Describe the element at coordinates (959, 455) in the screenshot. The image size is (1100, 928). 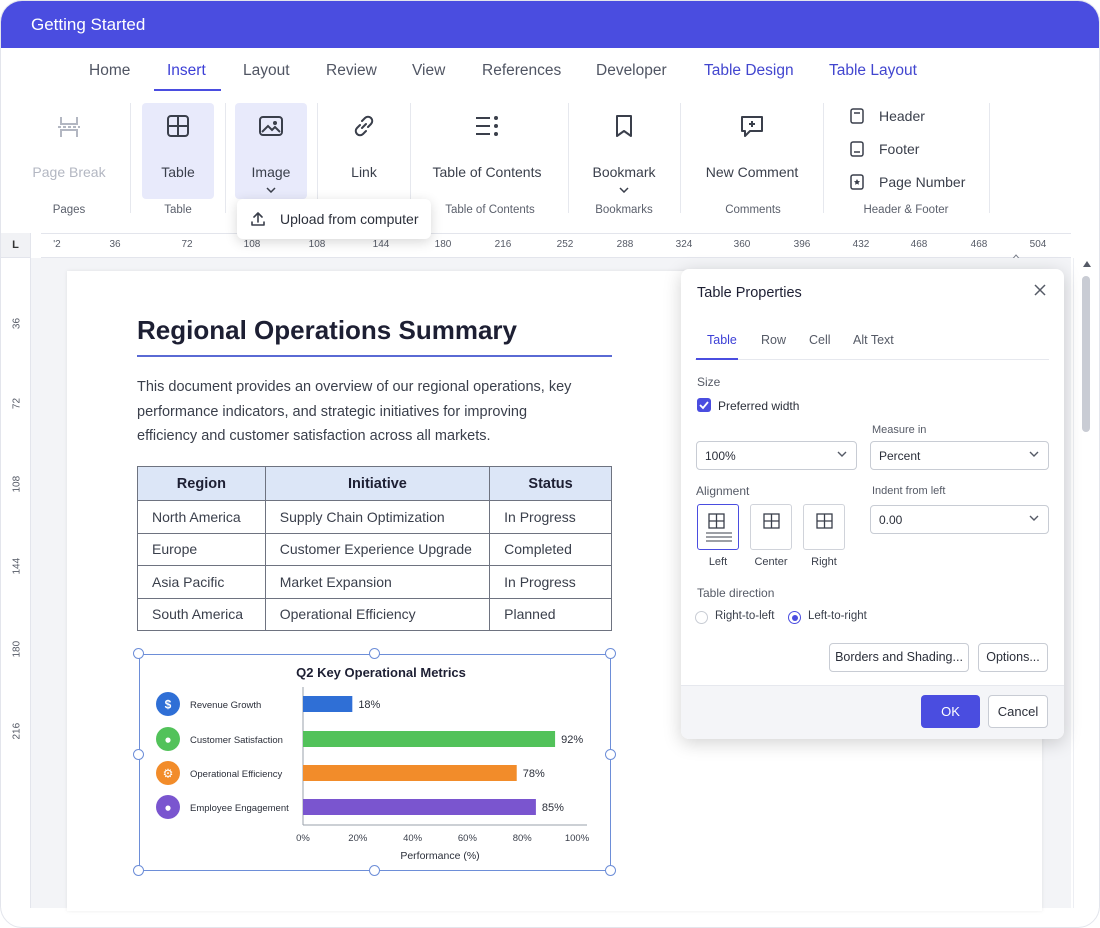
I see `measure-in-select: Percent` at that location.